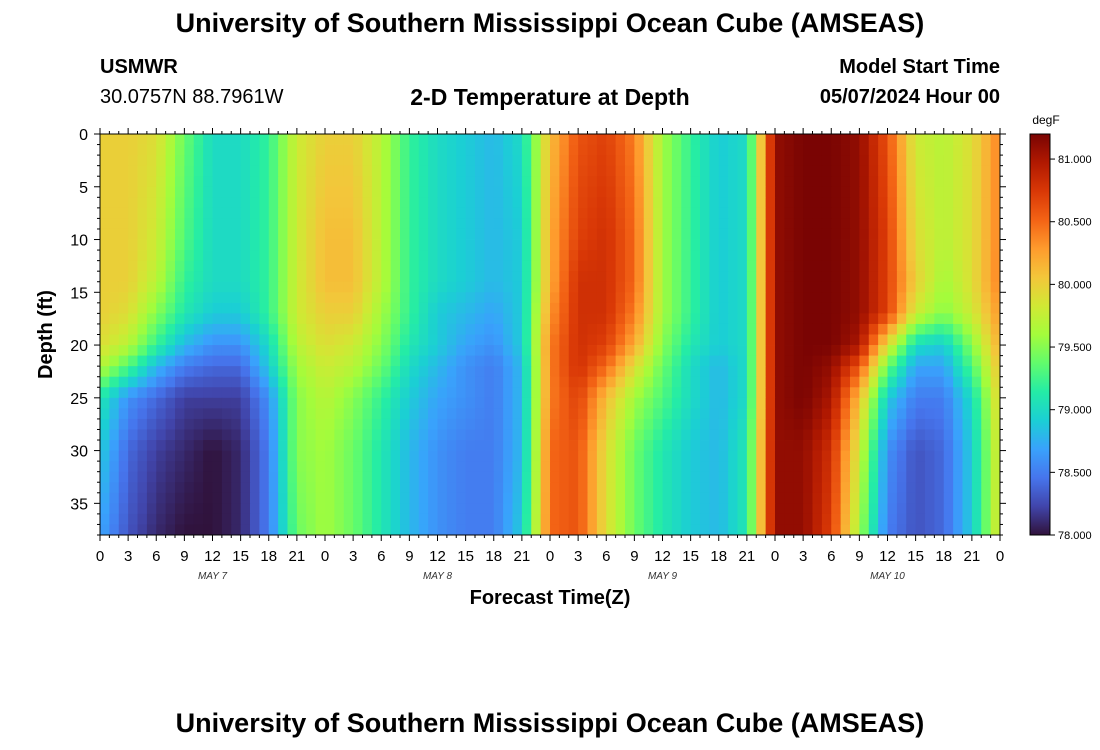 The height and width of the screenshot is (750, 1100). Describe the element at coordinates (550, 598) in the screenshot. I see `x-axis-label: Forecast Time(Z)` at that location.